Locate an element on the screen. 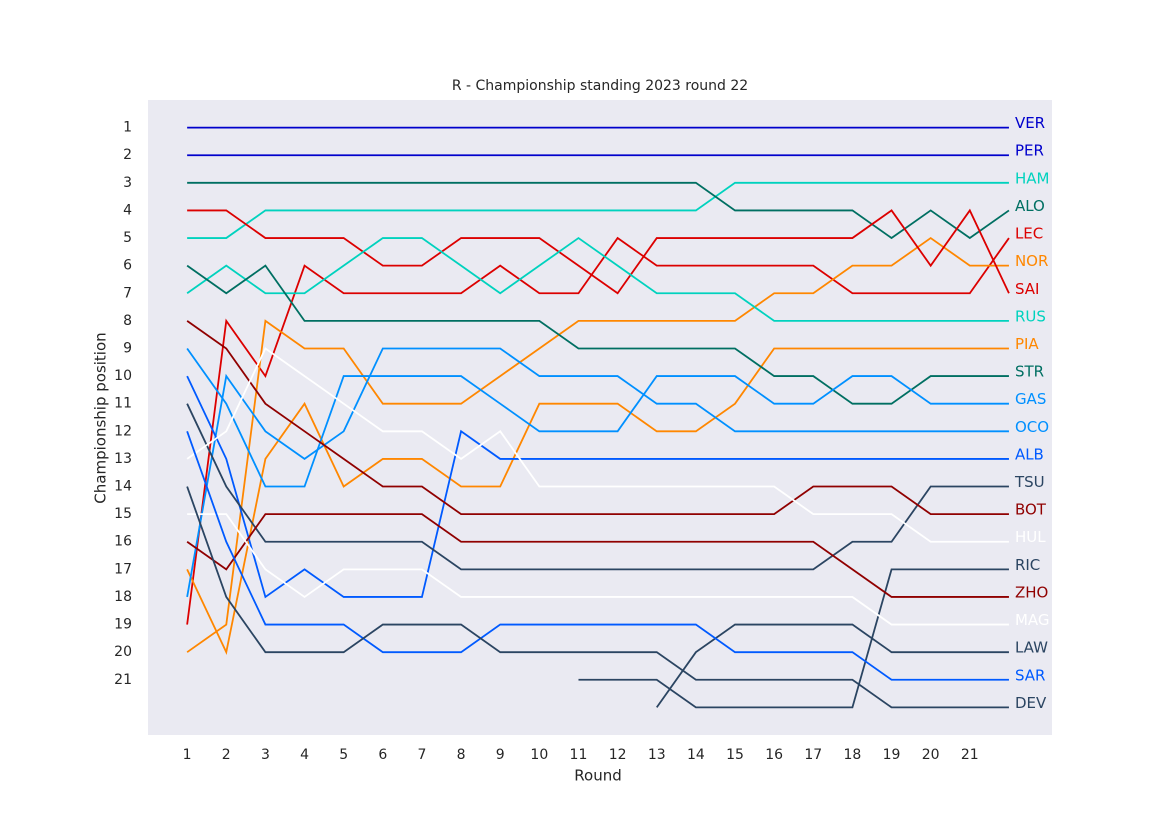  y-tick-label: 4 is located at coordinates (127, 210).